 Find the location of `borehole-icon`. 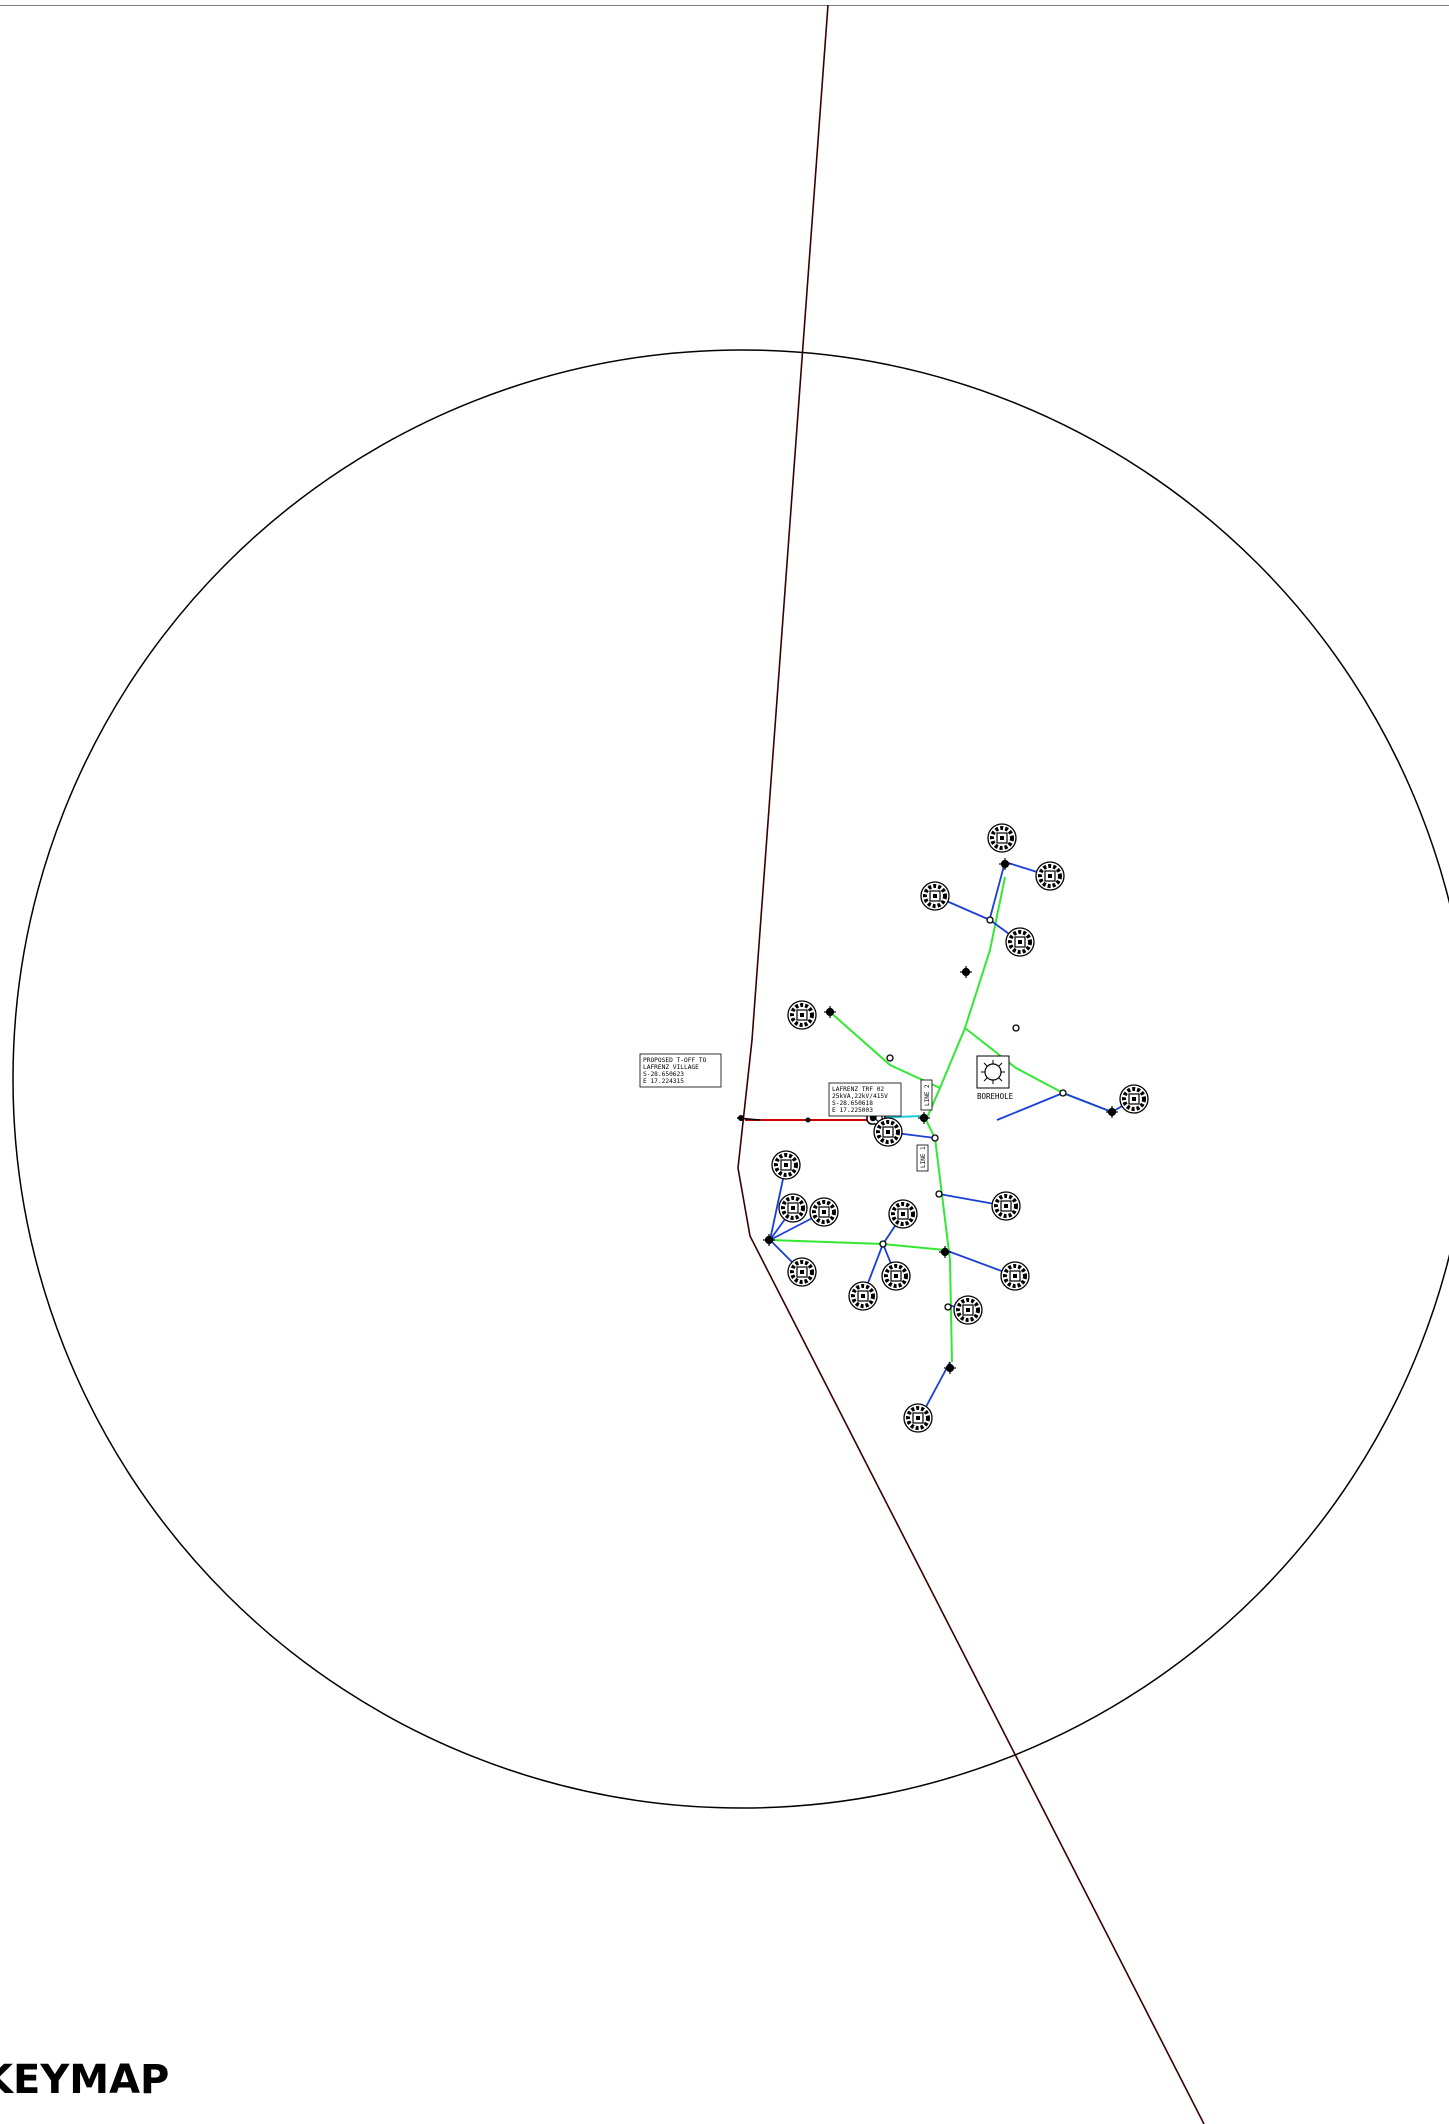

borehole-icon is located at coordinates (993, 1072).